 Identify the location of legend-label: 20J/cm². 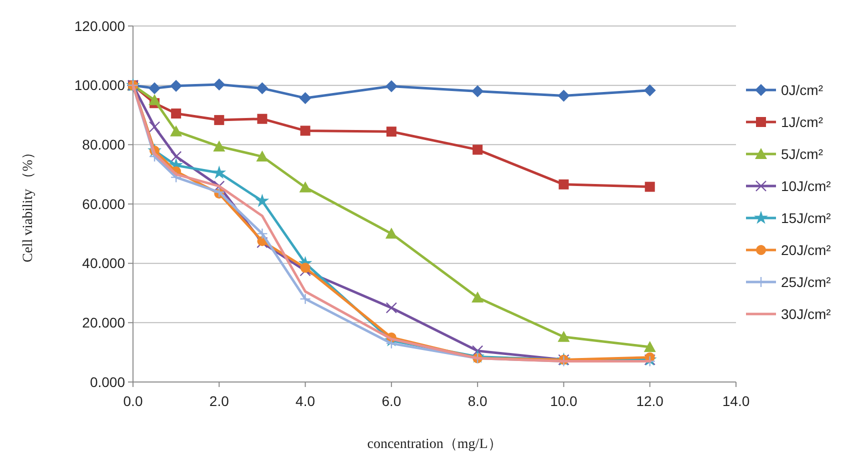
(806, 250).